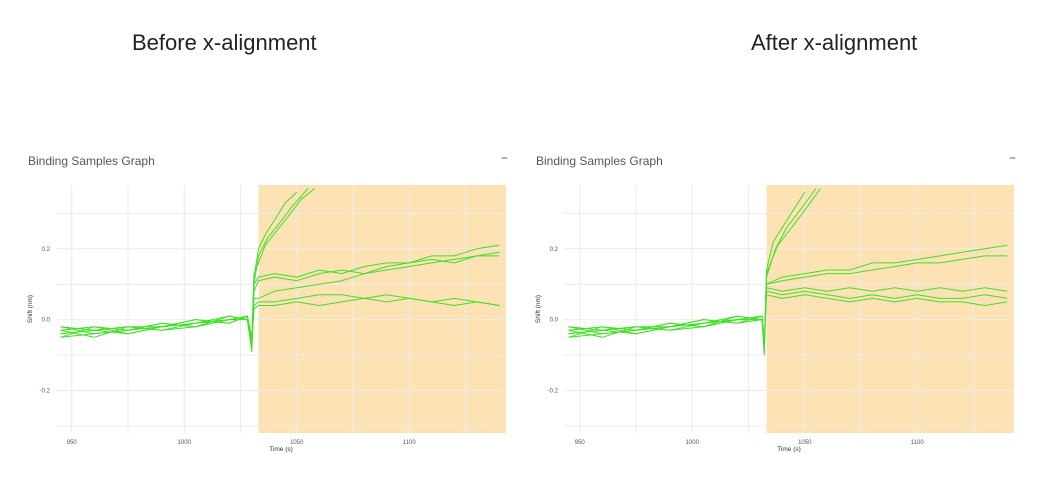 The width and height of the screenshot is (1055, 495). I want to click on caption-before: Before x-alignment, so click(224, 42).